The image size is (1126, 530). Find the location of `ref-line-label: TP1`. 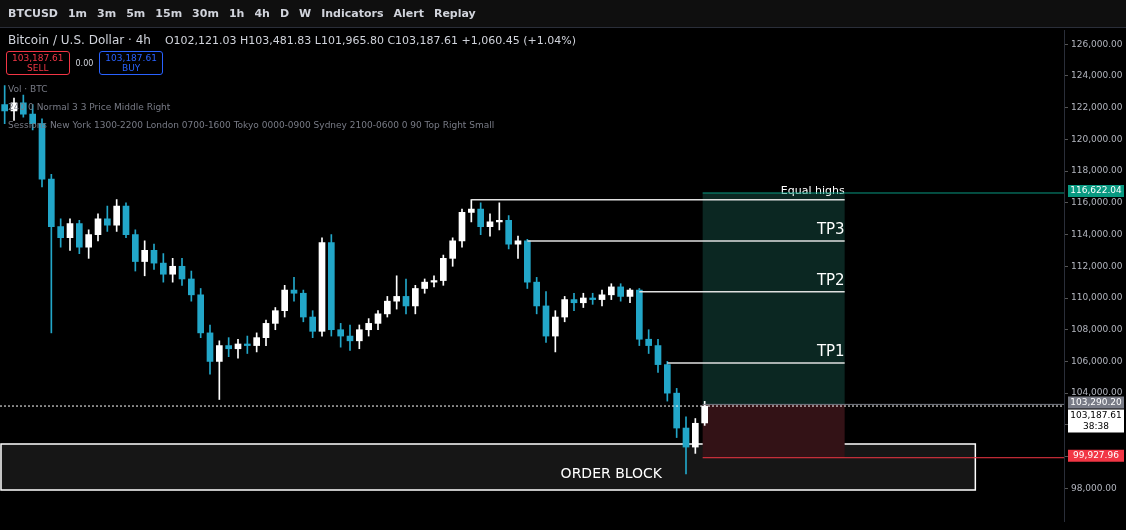

ref-line-label: TP1 is located at coordinates (830, 351).